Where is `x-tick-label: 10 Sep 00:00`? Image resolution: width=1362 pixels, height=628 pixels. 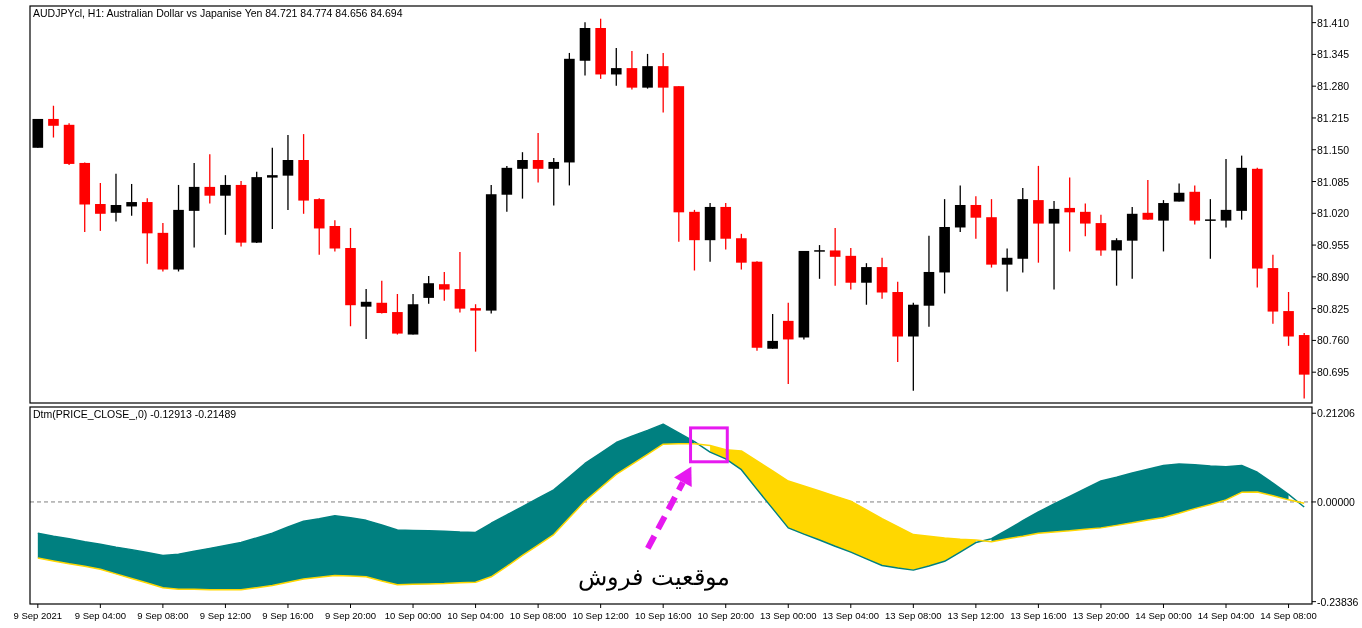
x-tick-label: 10 Sep 00:00 is located at coordinates (413, 615).